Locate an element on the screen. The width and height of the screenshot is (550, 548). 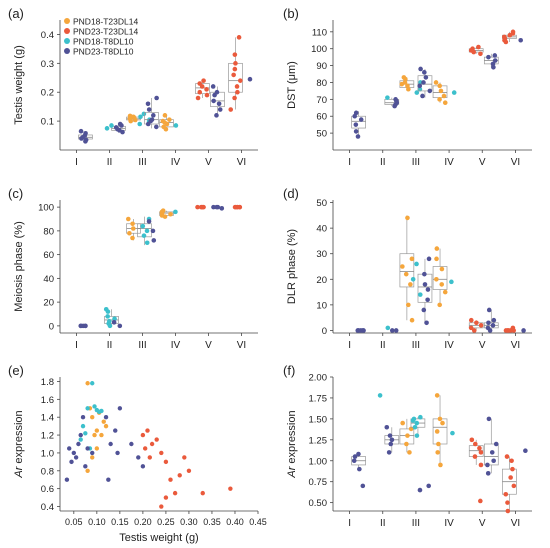
x-tick-label: IV is located at coordinates (176, 162).